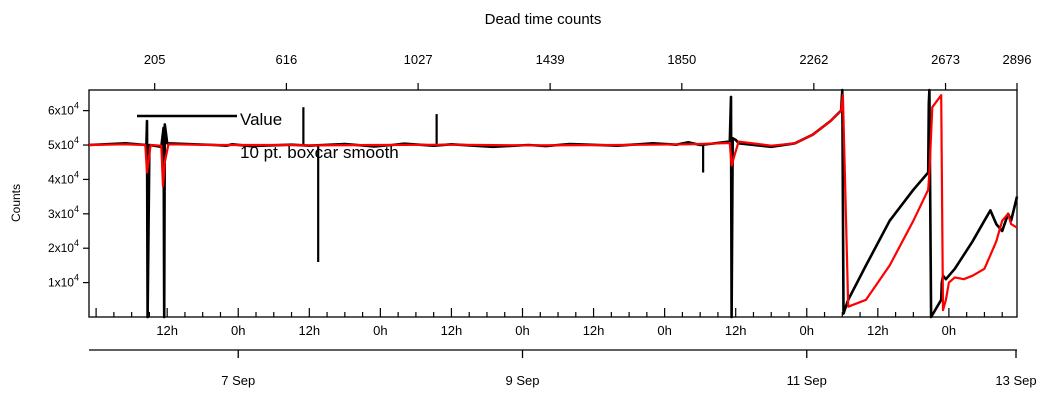 This screenshot has height=396, width=1042. Describe the element at coordinates (268, 136) in the screenshot. I see `legend: Value 10 pt. boxcar smooth` at that location.